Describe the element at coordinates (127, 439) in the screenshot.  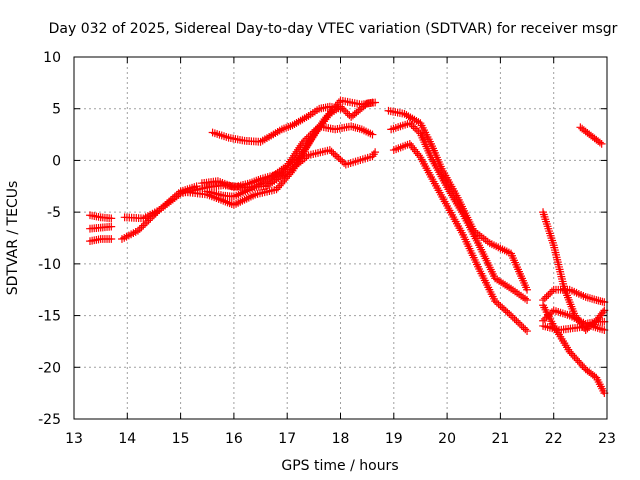
I see `x-tick-label: 14` at that location.